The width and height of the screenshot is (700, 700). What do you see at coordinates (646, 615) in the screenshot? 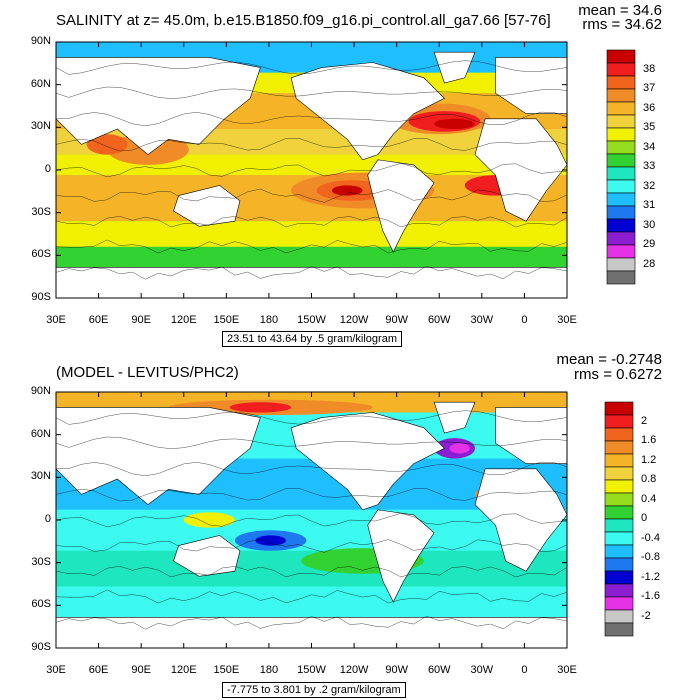
I see `panel2-colorbar-label: -2` at bounding box center [646, 615].